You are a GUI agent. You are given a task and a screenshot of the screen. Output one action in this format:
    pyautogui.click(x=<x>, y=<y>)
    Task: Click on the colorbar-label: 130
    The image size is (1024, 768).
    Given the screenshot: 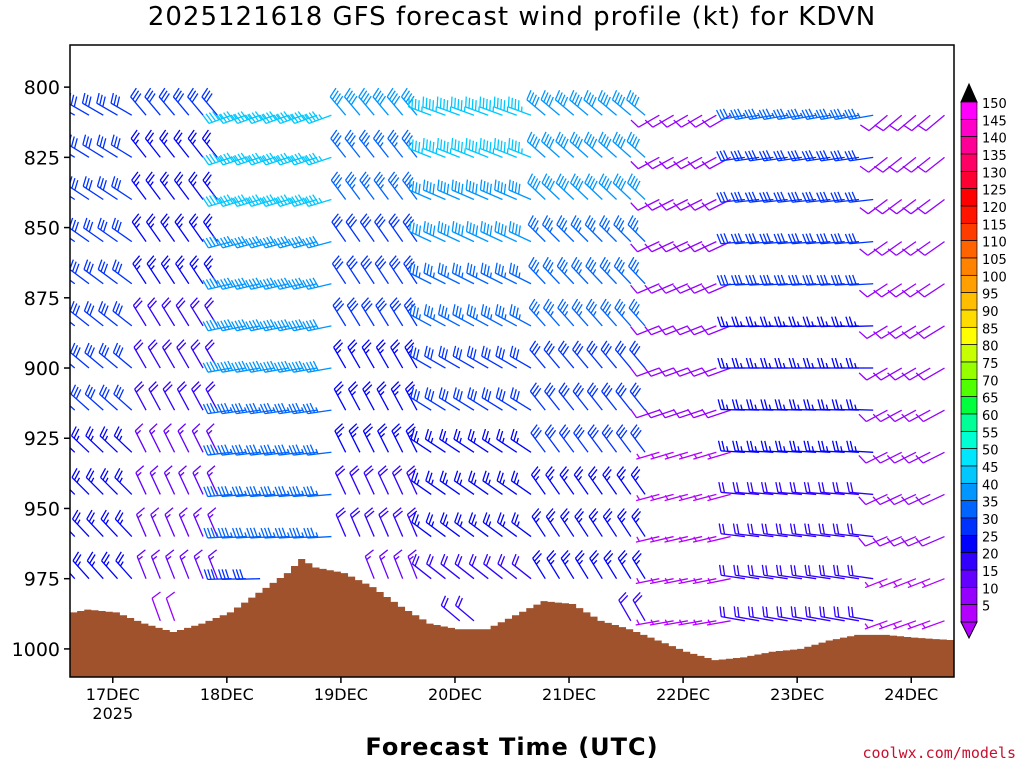 What is the action you would take?
    pyautogui.click(x=994, y=173)
    